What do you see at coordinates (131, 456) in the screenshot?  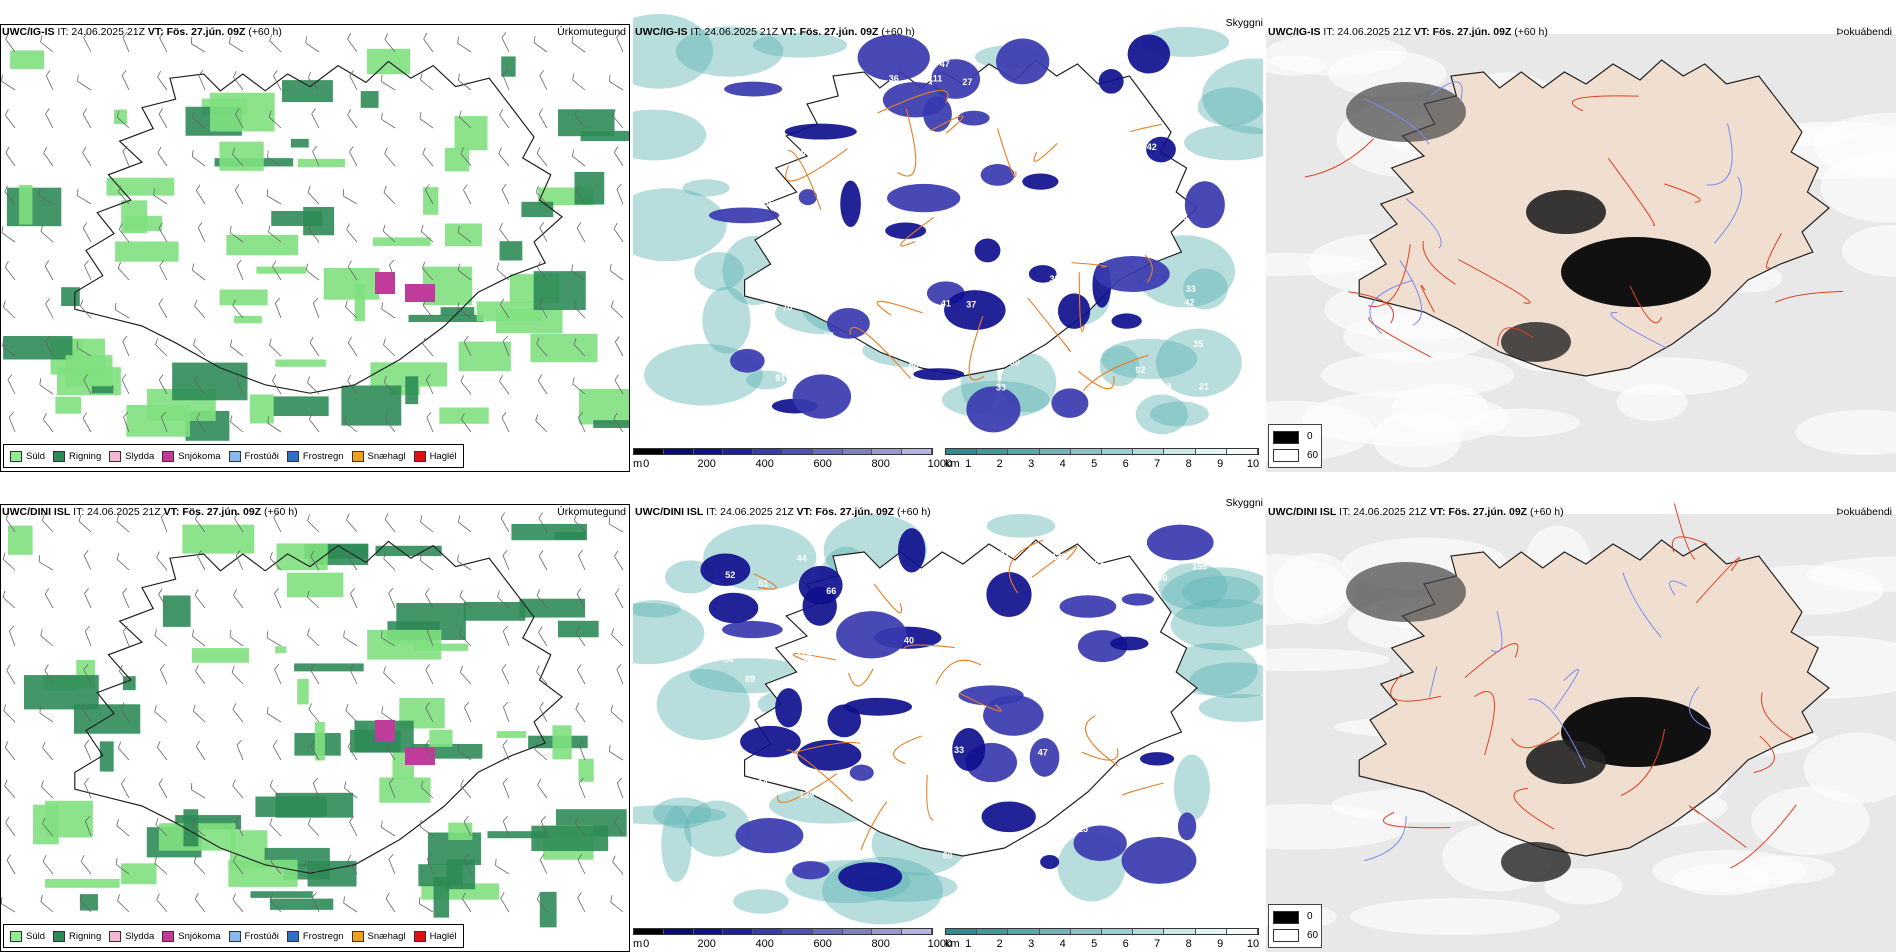 I see `legend-item: Slydda` at bounding box center [131, 456].